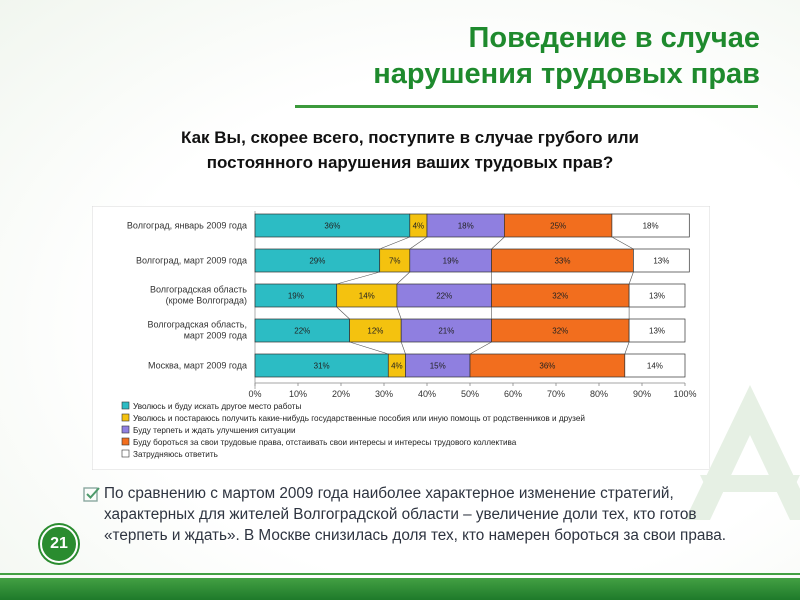 The width and height of the screenshot is (800, 600). What do you see at coordinates (384, 394) in the screenshot?
I see `x-tick-label: 30%` at bounding box center [384, 394].